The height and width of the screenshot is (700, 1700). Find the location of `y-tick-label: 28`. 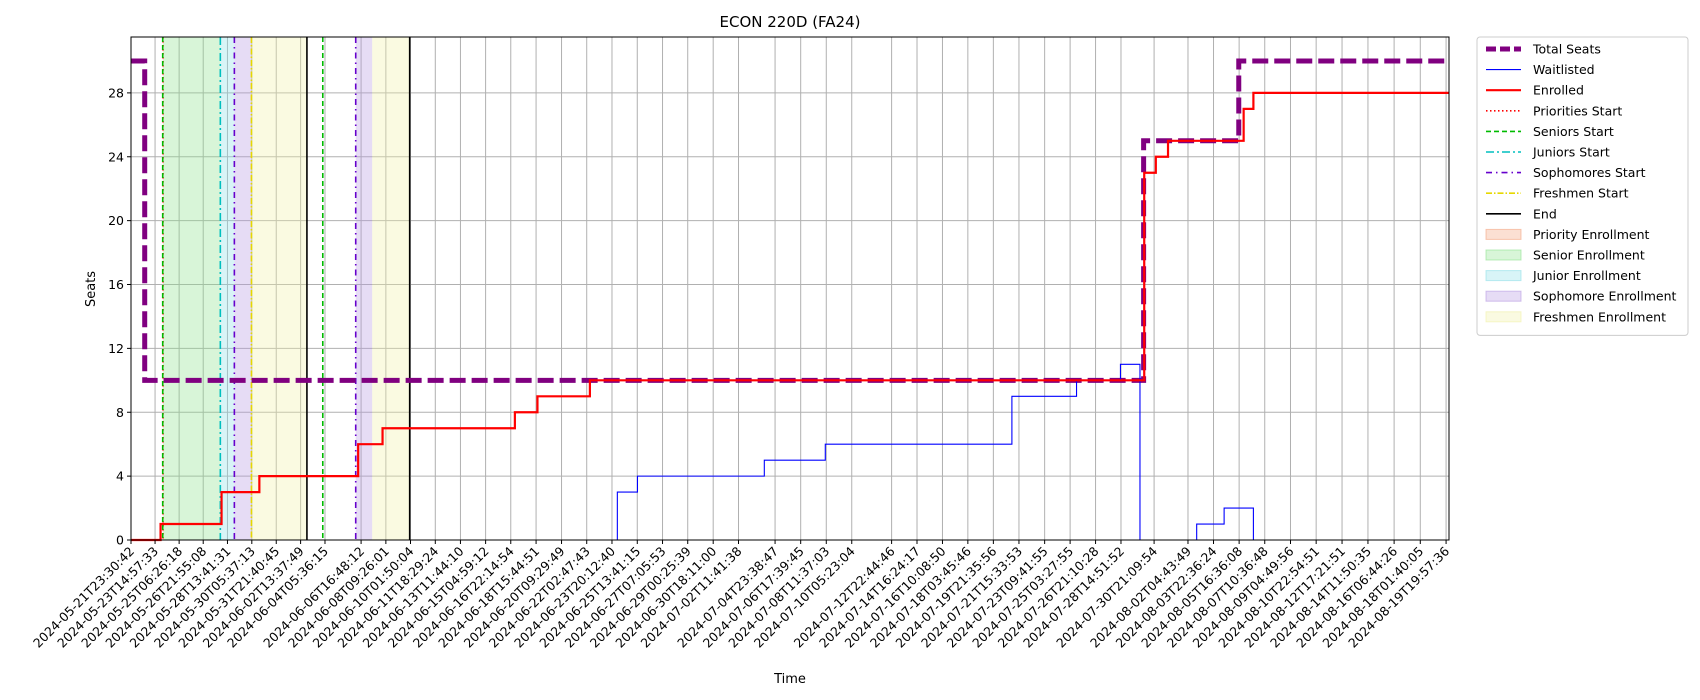

y-tick-label: 28 is located at coordinates (116, 92).